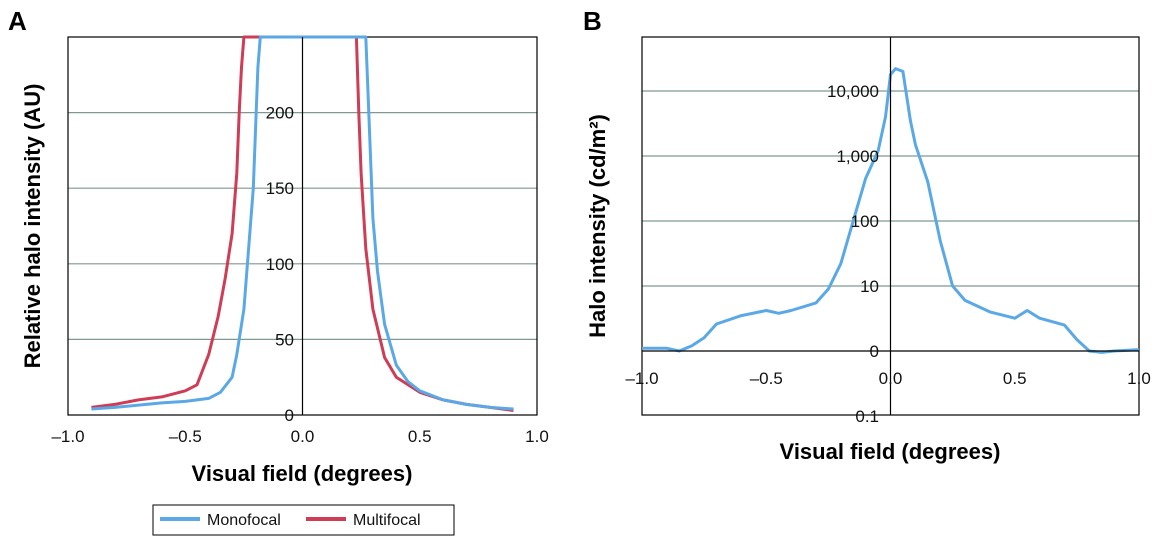 The image size is (1158, 536). What do you see at coordinates (1015, 378) in the screenshot?
I see `panel-b-x-tick-label: 0.5` at bounding box center [1015, 378].